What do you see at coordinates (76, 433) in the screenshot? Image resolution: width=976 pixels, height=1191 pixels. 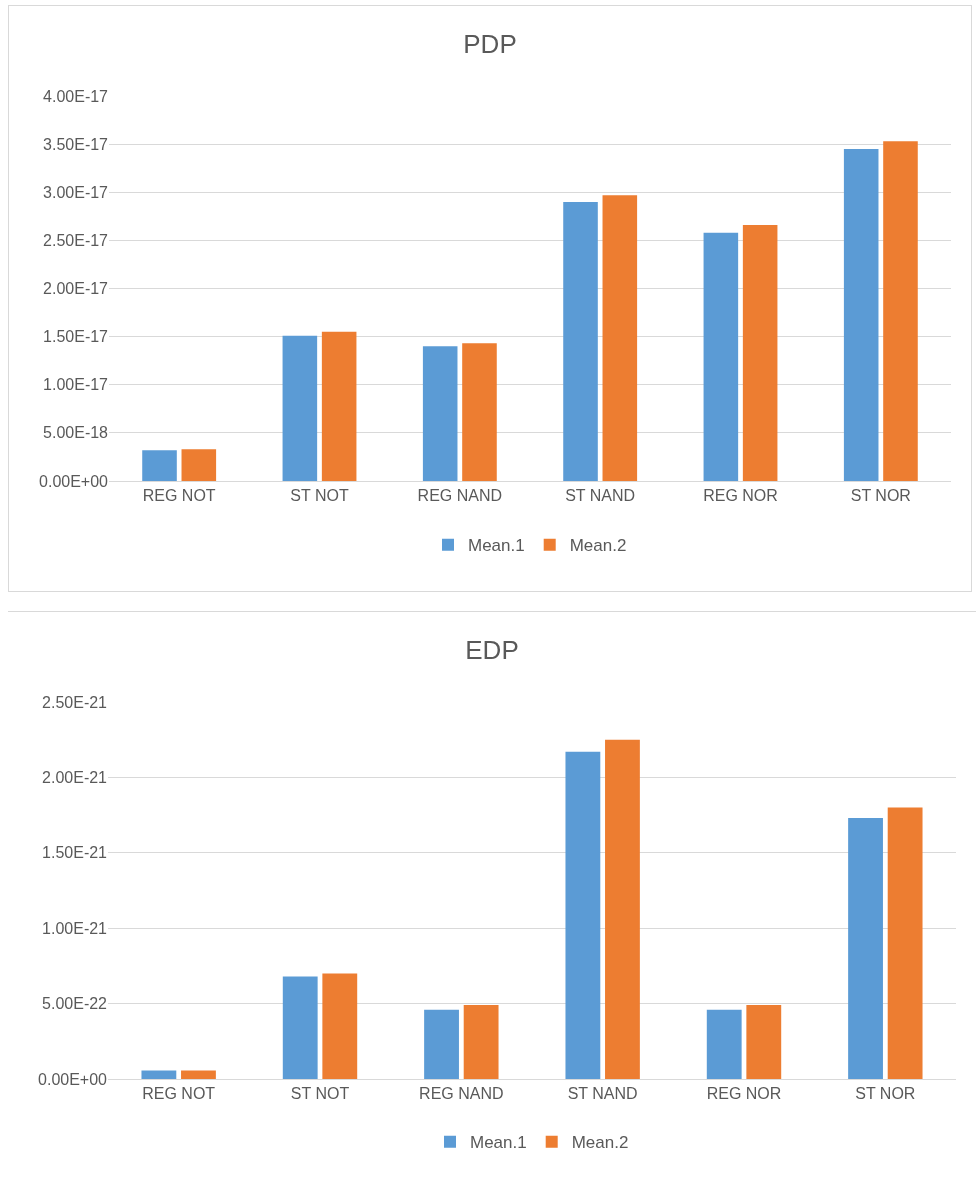 I see `y-tick-label: 5.00E-18` at bounding box center [76, 433].